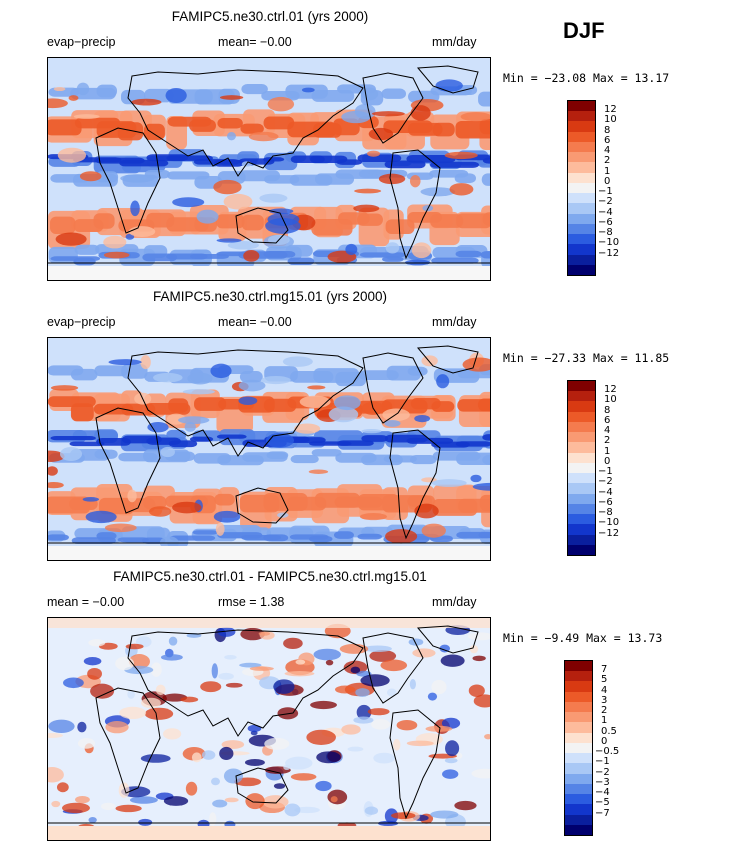 The height and width of the screenshot is (850, 733). What do you see at coordinates (610, 110) in the screenshot?
I see `colorbar-tick-label: 12` at bounding box center [610, 110].